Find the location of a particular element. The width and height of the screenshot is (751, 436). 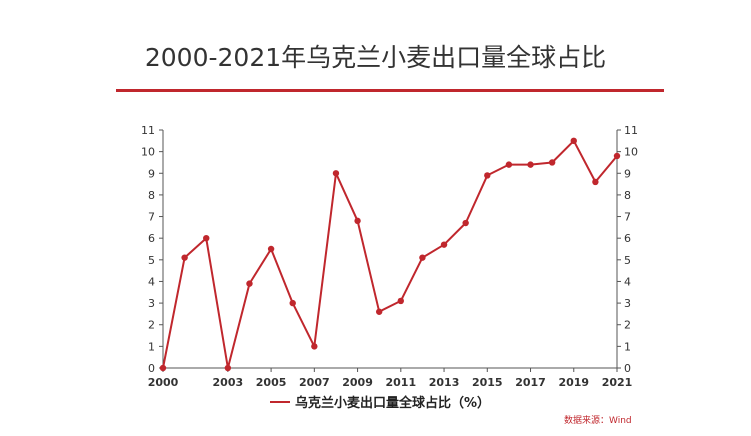

x-tick-label: 2000 is located at coordinates (163, 382).